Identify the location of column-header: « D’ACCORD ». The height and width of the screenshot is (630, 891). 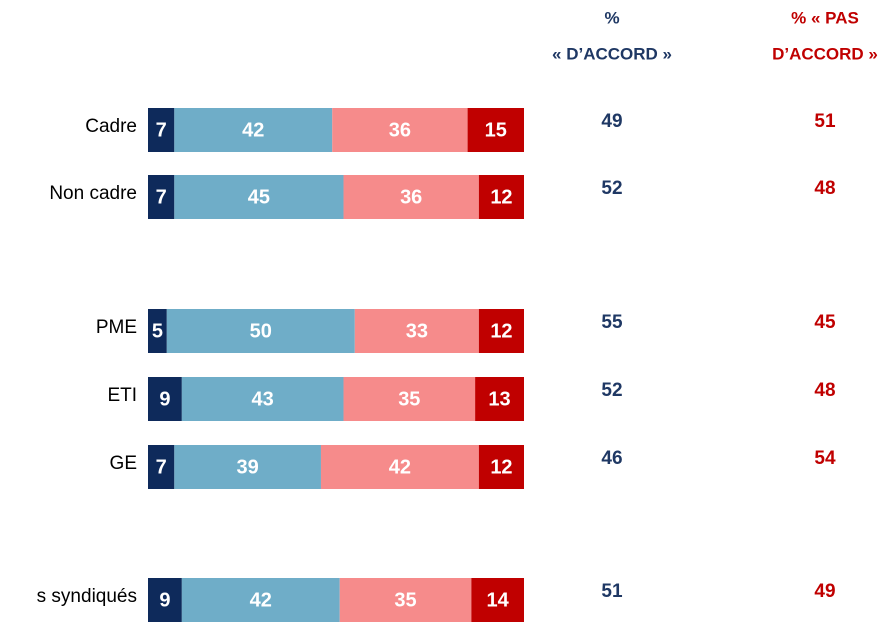
(612, 53).